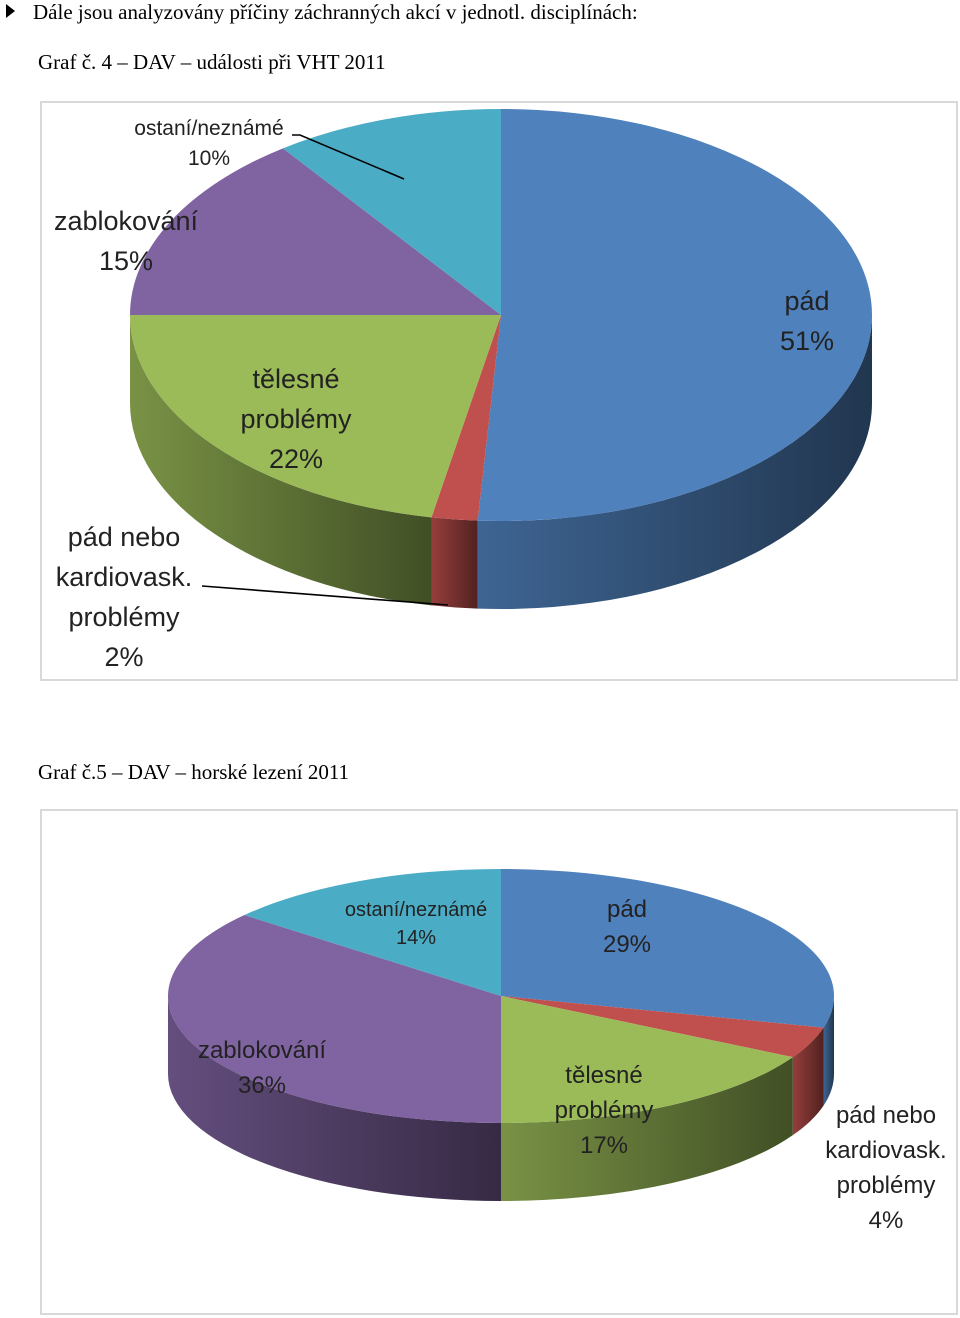 The height and width of the screenshot is (1318, 960). Describe the element at coordinates (124, 597) in the screenshot. I see `slice-label-pad_nebo: pád nebo kardiovask. problémy 2%` at that location.